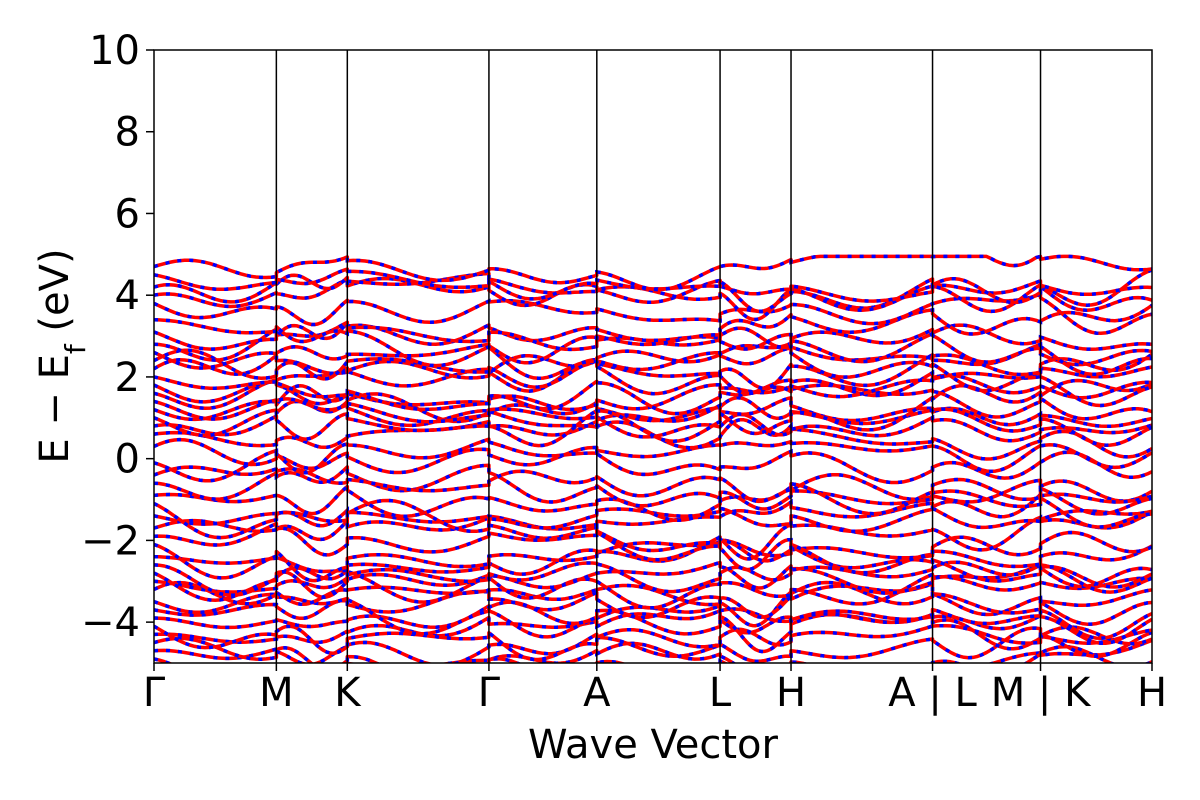  Describe the element at coordinates (127, 214) in the screenshot. I see `y-tick-label: 6` at that location.